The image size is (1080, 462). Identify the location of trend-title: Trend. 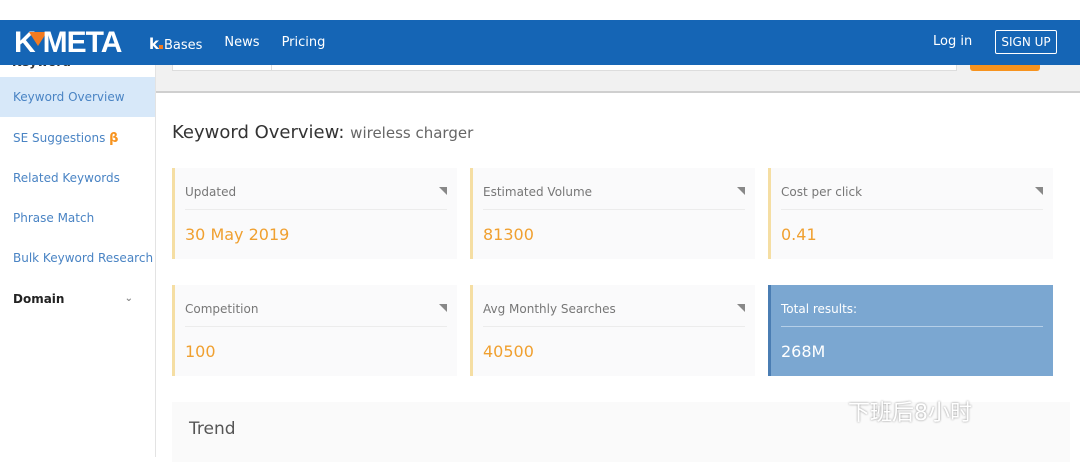
(212, 429).